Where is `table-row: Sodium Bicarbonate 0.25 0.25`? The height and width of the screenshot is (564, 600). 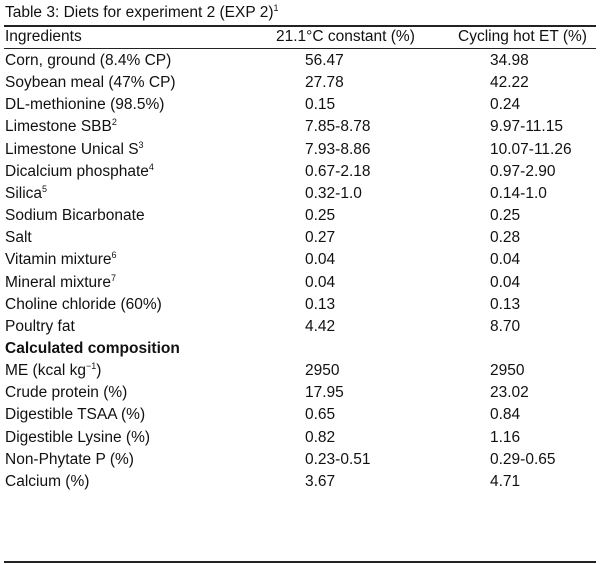
table-row: Sodium Bicarbonate 0.25 0.25 is located at coordinates (300, 216).